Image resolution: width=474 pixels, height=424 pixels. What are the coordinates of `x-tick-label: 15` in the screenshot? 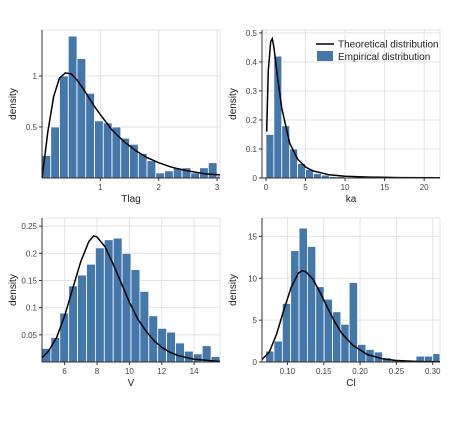 It's located at (384, 187).